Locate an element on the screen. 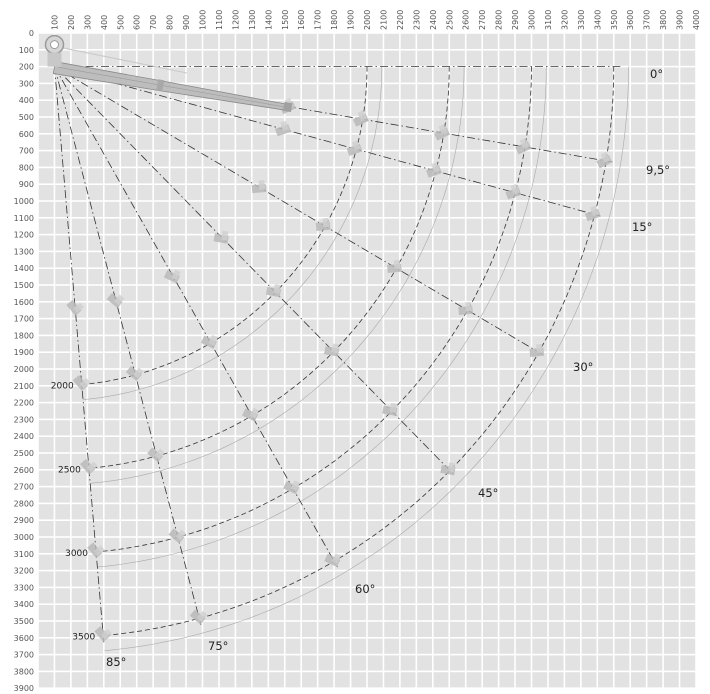 The height and width of the screenshot is (694, 710). y-tick-label: 2900 is located at coordinates (24, 520).